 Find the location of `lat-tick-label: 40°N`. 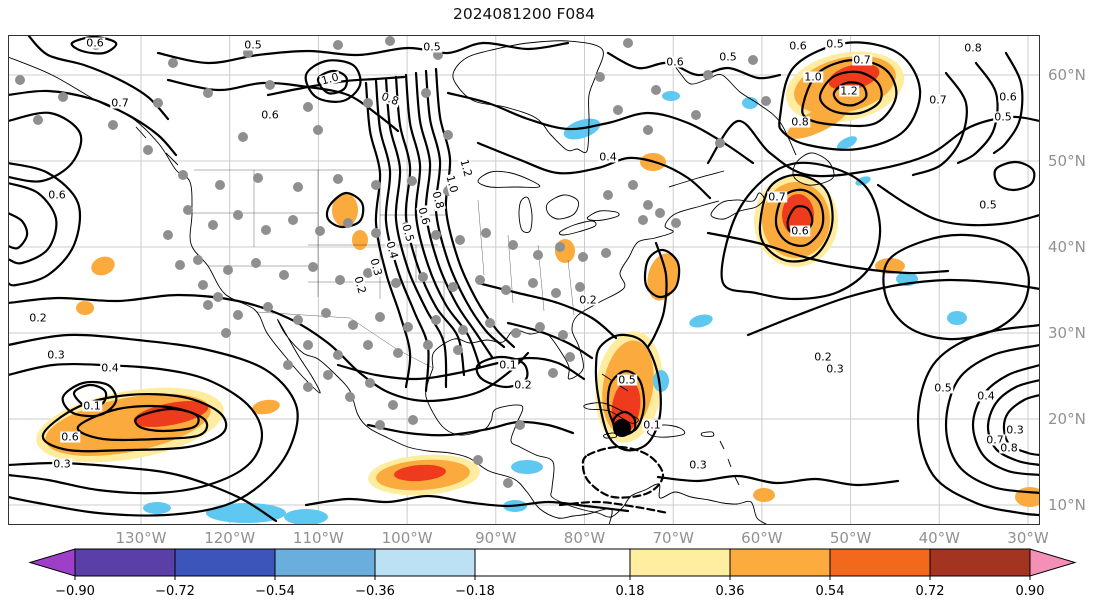

lat-tick-label: 40°N is located at coordinates (1067, 247).